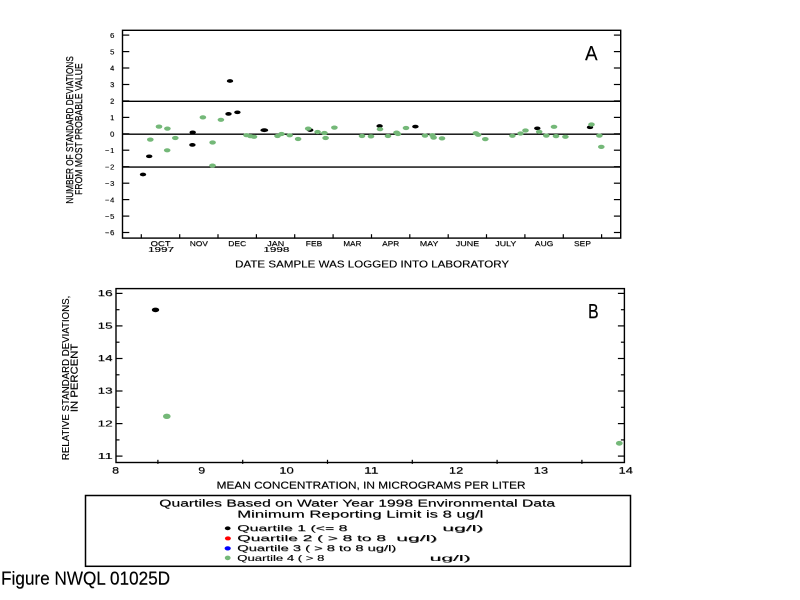 Image resolution: width=800 pixels, height=600 pixels. What do you see at coordinates (292, 528) in the screenshot?
I see `svg-text: Quartile 1 (<= 8` at bounding box center [292, 528].